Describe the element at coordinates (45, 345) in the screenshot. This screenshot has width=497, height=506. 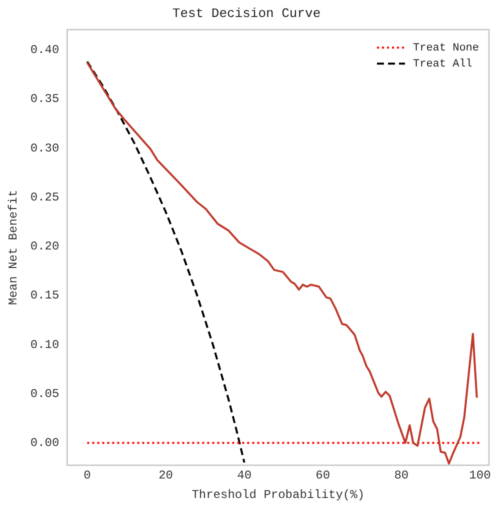
I see `y-tick-label: 0.10` at that location.